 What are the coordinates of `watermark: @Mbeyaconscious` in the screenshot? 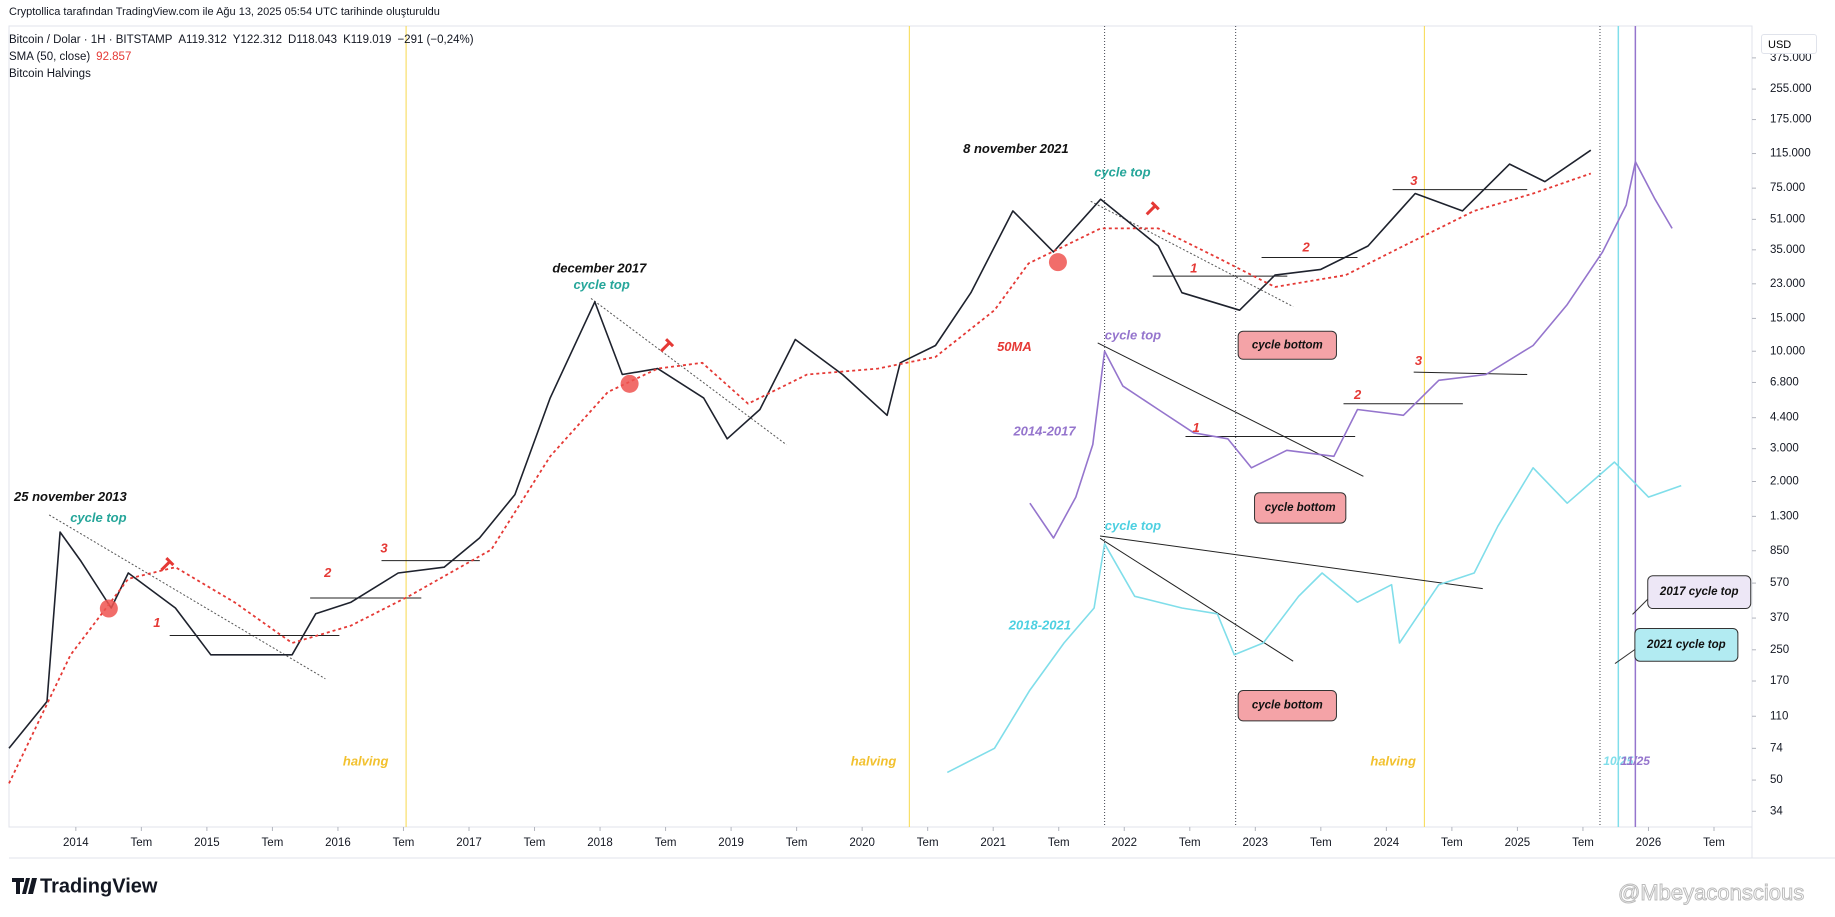 It's located at (1711, 892).